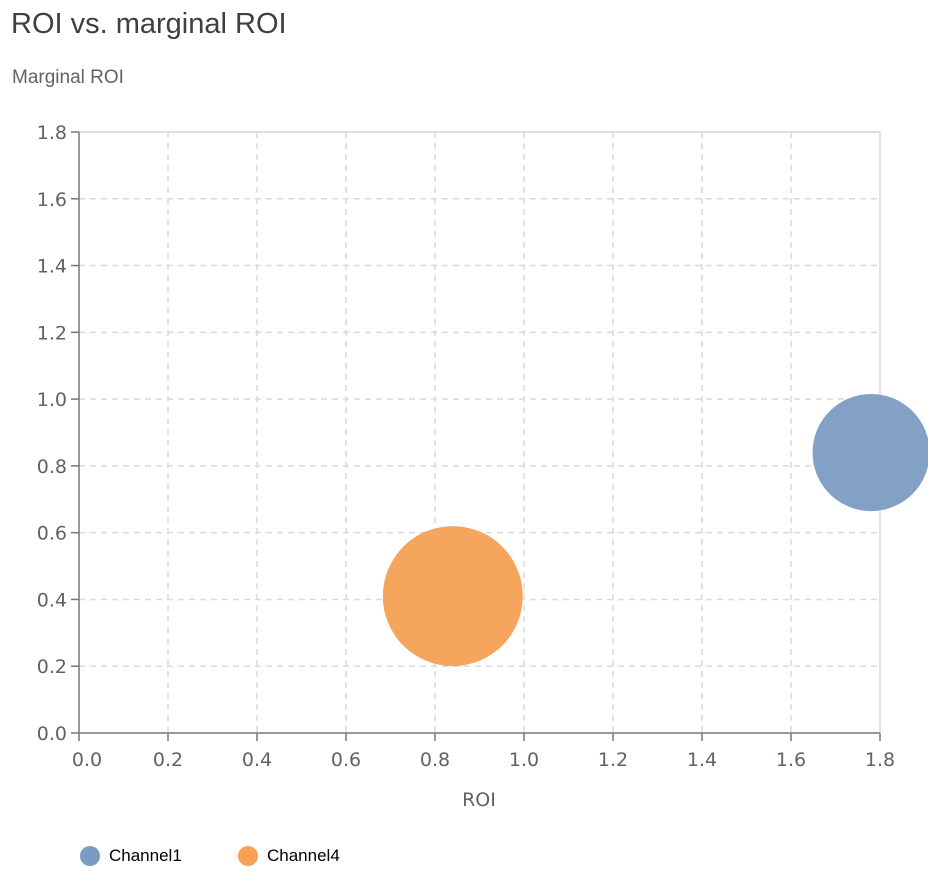 The width and height of the screenshot is (928, 878). What do you see at coordinates (524, 760) in the screenshot?
I see `x-tick-label: 1.0` at bounding box center [524, 760].